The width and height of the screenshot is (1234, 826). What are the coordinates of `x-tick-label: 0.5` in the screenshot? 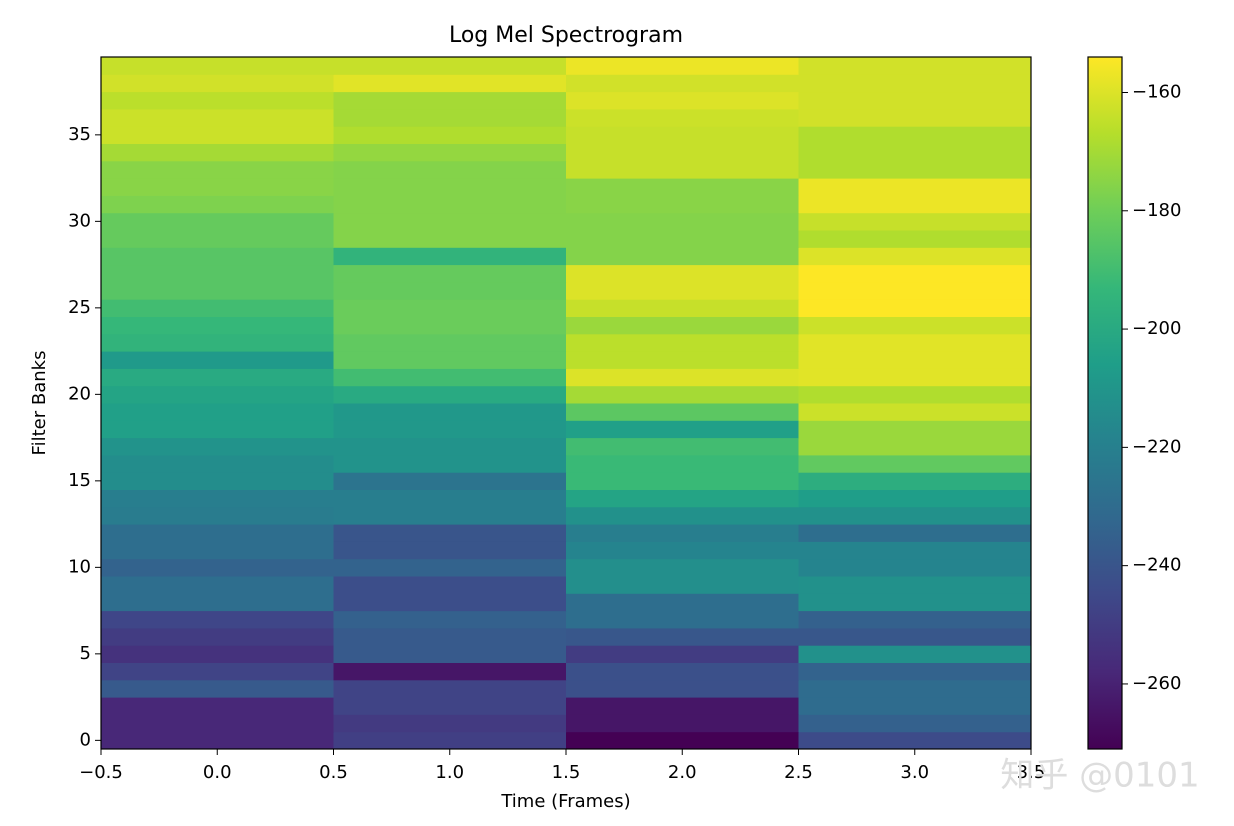 It's located at (333, 772).